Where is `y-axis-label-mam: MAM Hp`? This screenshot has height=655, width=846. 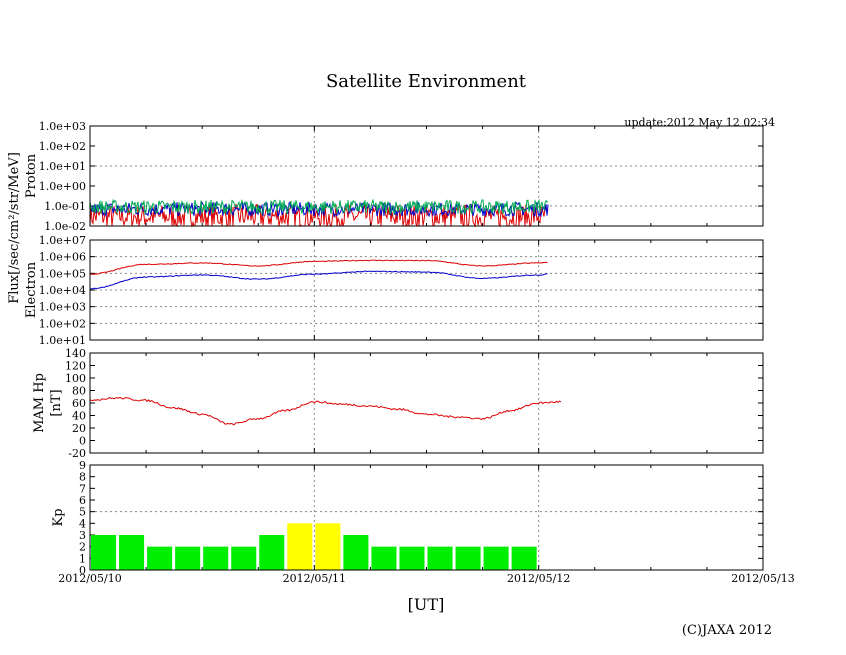
y-axis-label-mam: MAM Hp is located at coordinates (39, 403).